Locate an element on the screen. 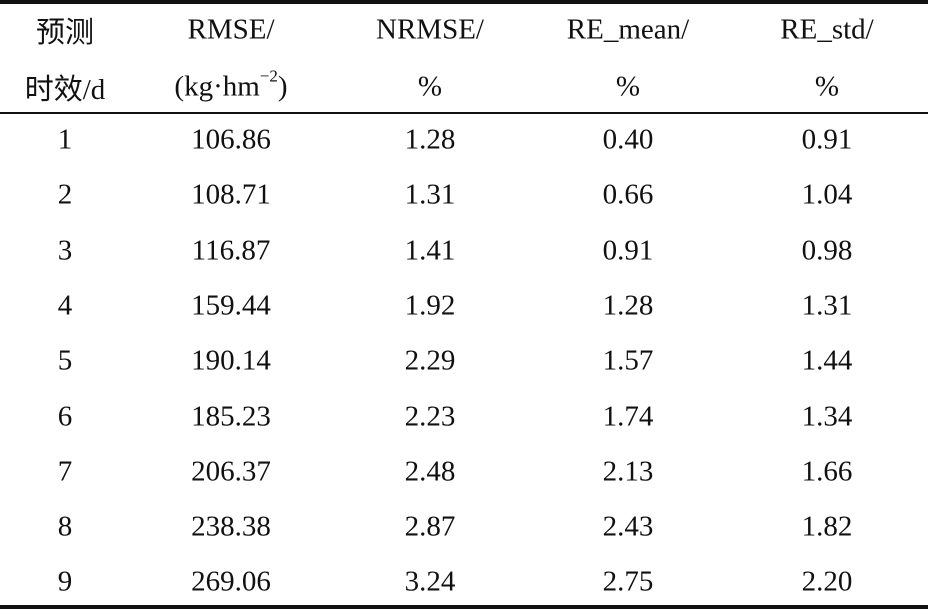 The image size is (928, 611). table-cell: 1.57 is located at coordinates (628, 360).